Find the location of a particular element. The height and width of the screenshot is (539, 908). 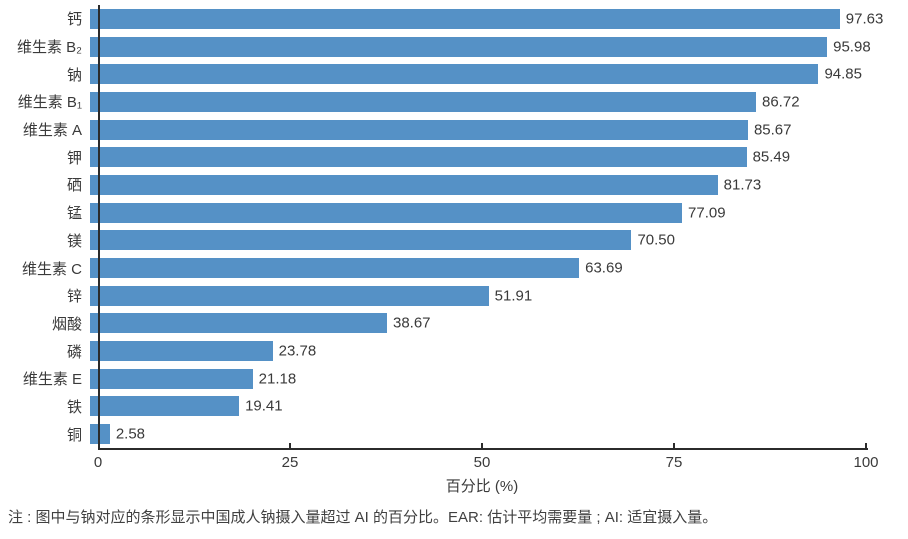

bar-track: 63.69 is located at coordinates (493, 268).